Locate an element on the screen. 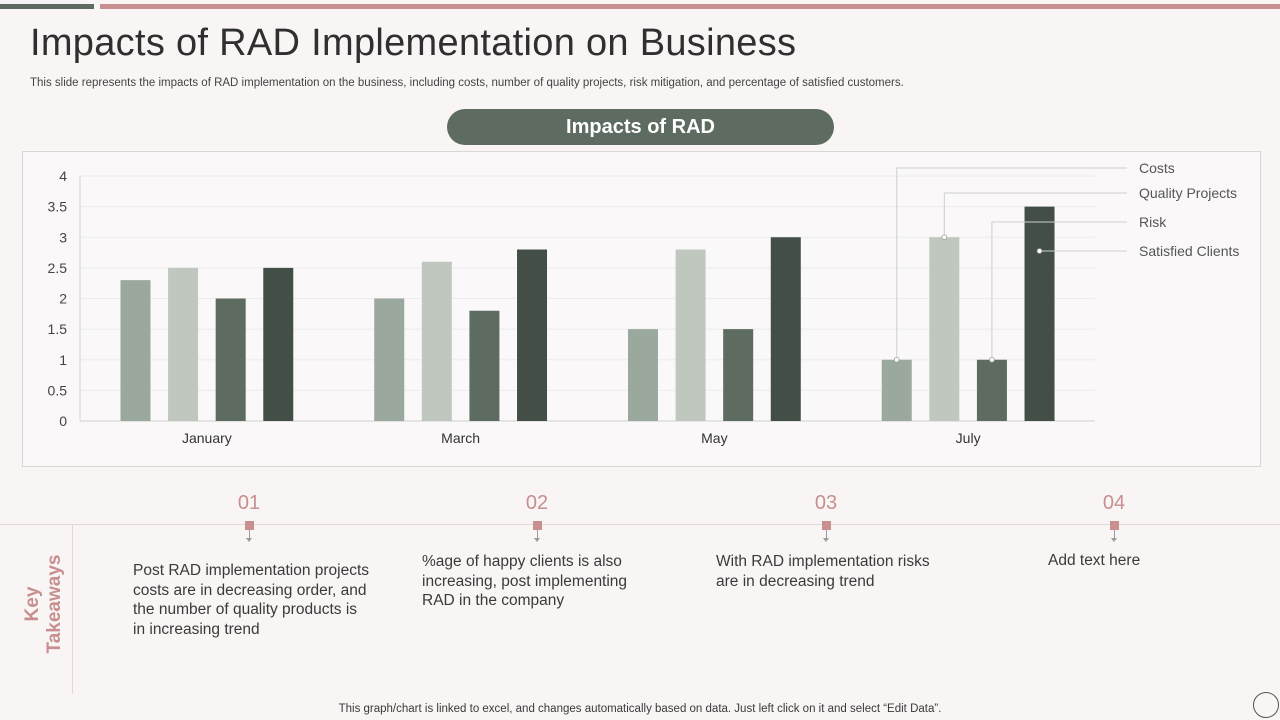 This screenshot has height=720, width=1280. takeaways-divider is located at coordinates (640, 524).